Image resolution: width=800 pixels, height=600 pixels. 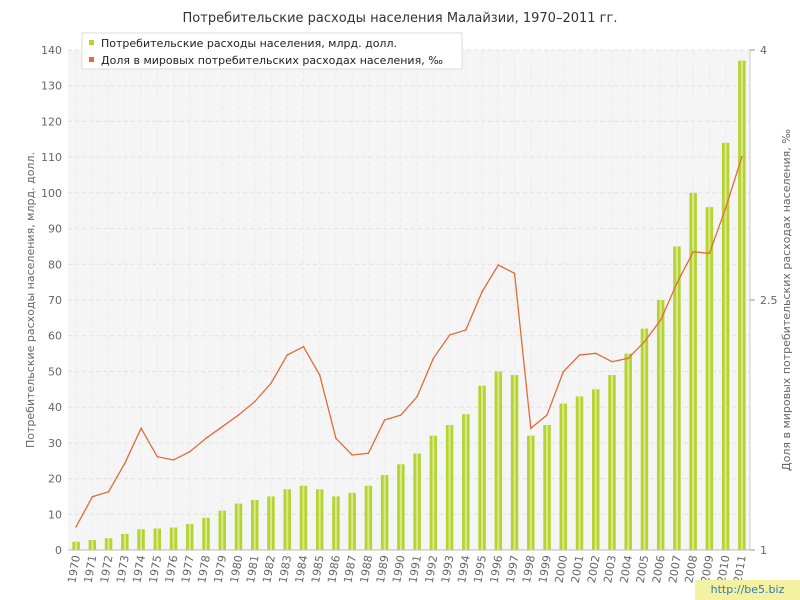 What do you see at coordinates (74, 569) in the screenshot?
I see `x-tick-label: 1970` at bounding box center [74, 569].